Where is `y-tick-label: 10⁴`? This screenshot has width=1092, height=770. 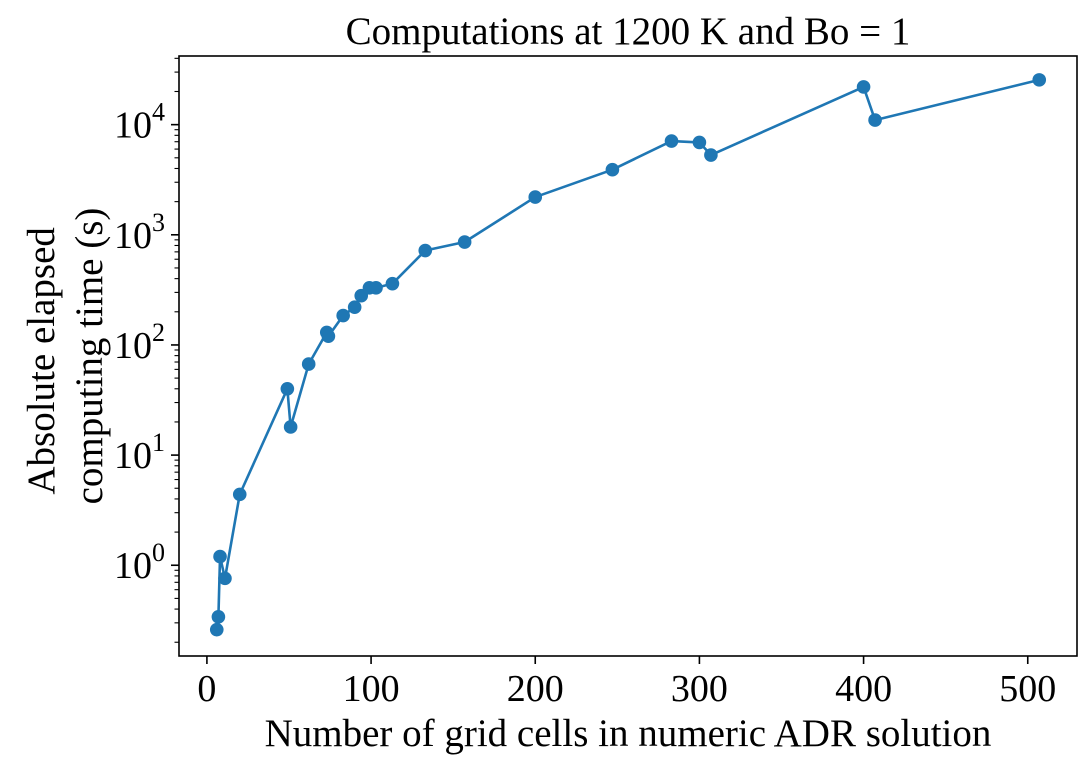 y-tick-label: 10⁴ is located at coordinates (139, 122).